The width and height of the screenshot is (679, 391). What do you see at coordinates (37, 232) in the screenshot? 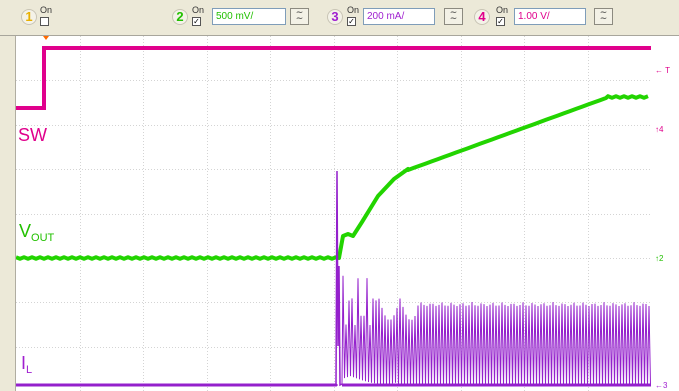
I see `vout-trace-label: VOUT` at bounding box center [37, 232].